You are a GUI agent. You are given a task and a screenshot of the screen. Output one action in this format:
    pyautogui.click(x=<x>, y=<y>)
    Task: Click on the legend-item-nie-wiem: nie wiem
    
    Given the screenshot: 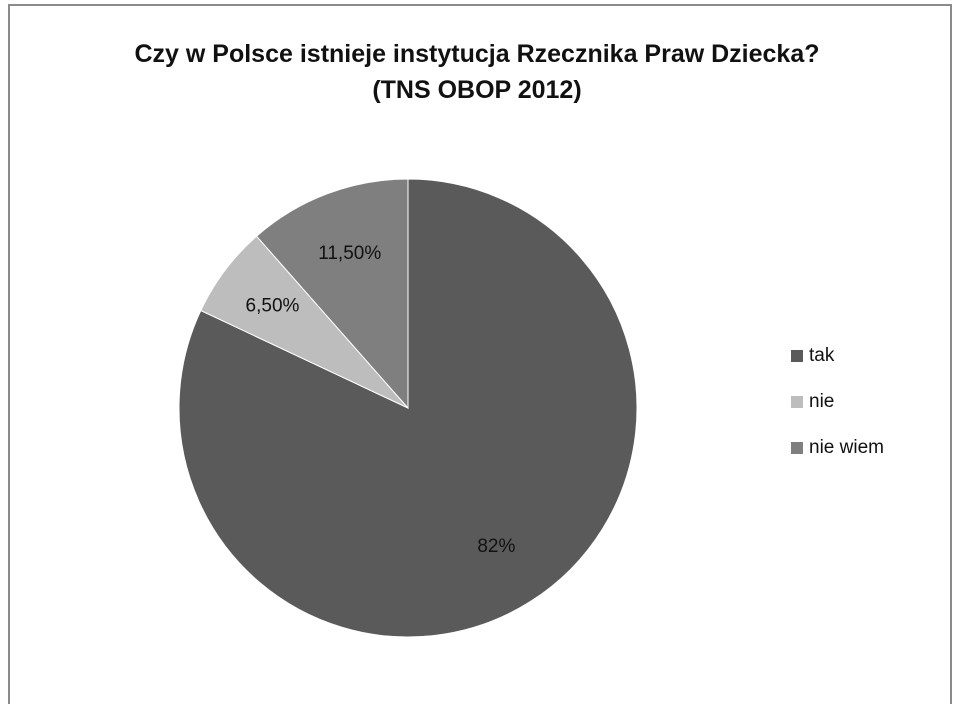 What is the action you would take?
    pyautogui.click(x=837, y=448)
    